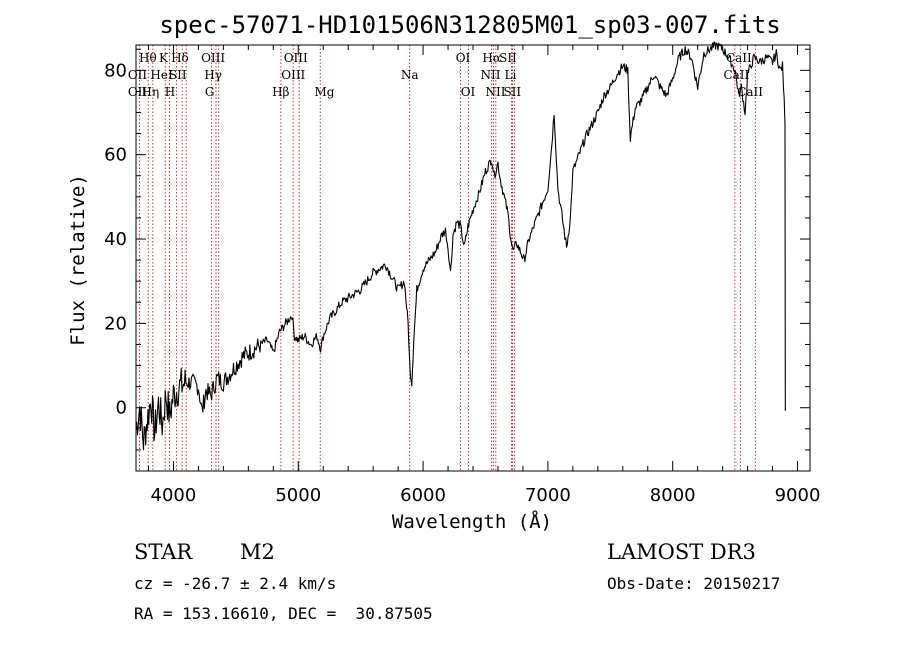  What do you see at coordinates (673, 495) in the screenshot?
I see `x-tick-label: 8000` at bounding box center [673, 495].